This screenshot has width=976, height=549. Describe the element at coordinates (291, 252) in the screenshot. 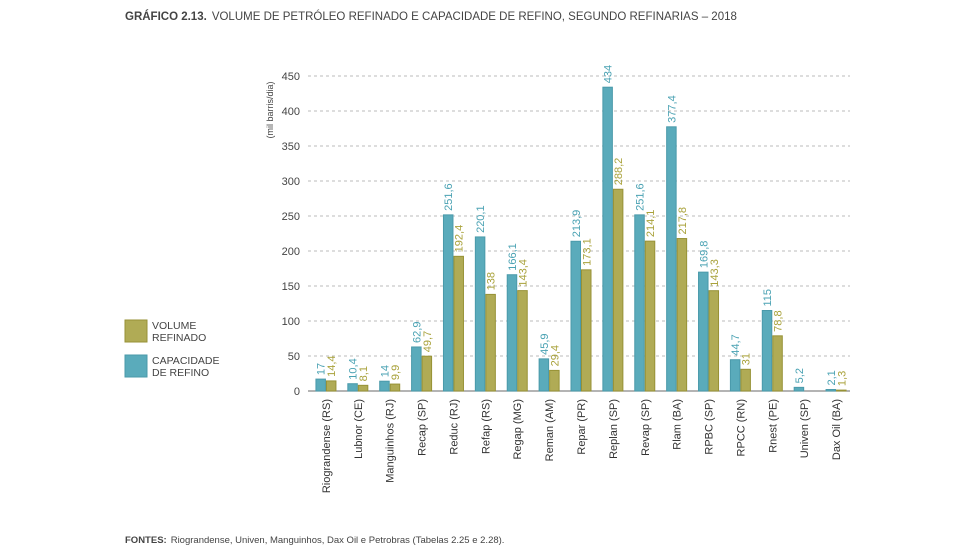

I see `y-tick-label: 200` at that location.